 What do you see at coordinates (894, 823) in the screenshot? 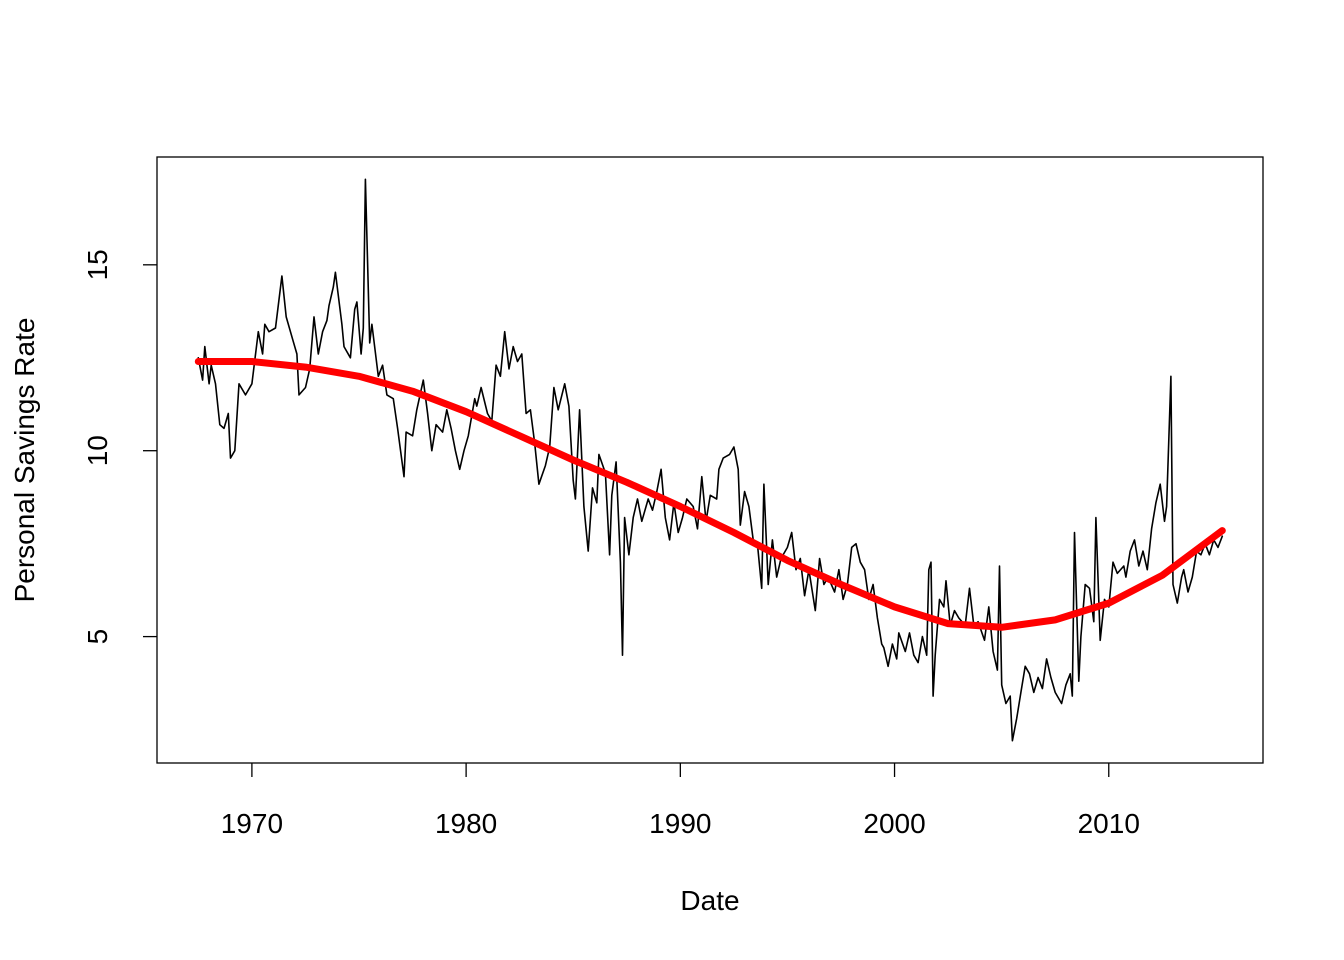
I see `x-tick-label: 2000` at bounding box center [894, 823].